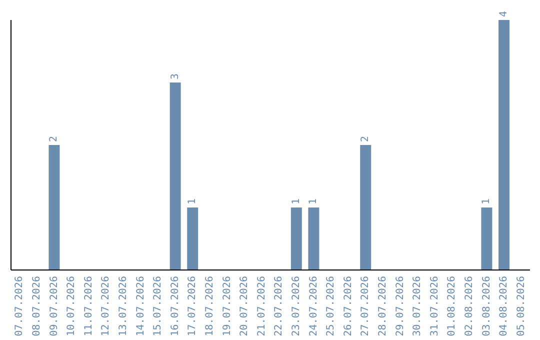 Image resolution: width=540 pixels, height=340 pixels. Describe the element at coordinates (504, 306) in the screenshot. I see `x-tick-label: 04.08.2026` at that location.